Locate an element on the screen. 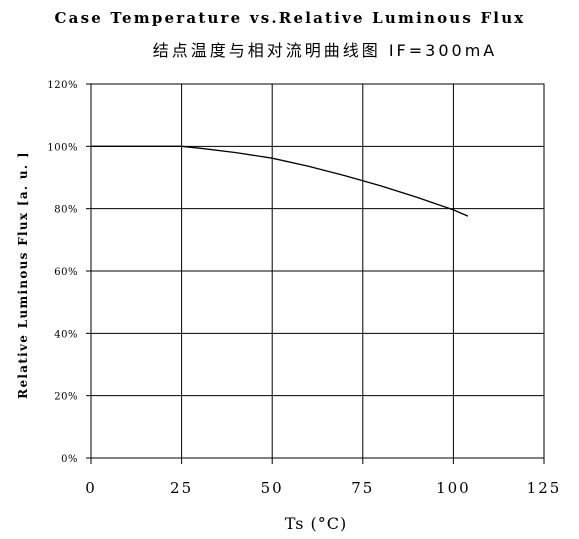 This screenshot has height=539, width=579. x-tick-label: 100 is located at coordinates (453, 488).